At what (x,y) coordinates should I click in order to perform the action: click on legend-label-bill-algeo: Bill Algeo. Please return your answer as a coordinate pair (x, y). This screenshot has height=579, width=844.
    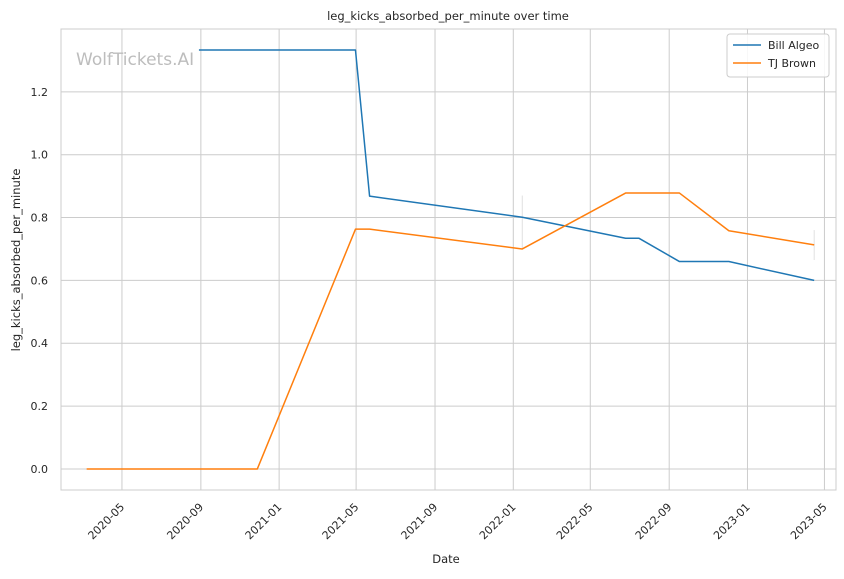
    Looking at the image, I should click on (794, 45).